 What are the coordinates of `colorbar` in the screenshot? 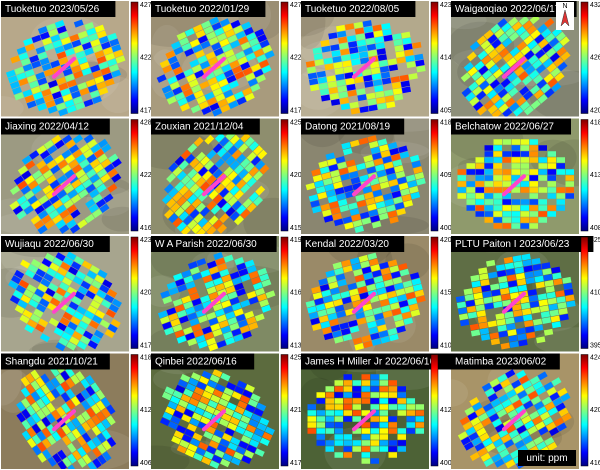 It's located at (434, 57).